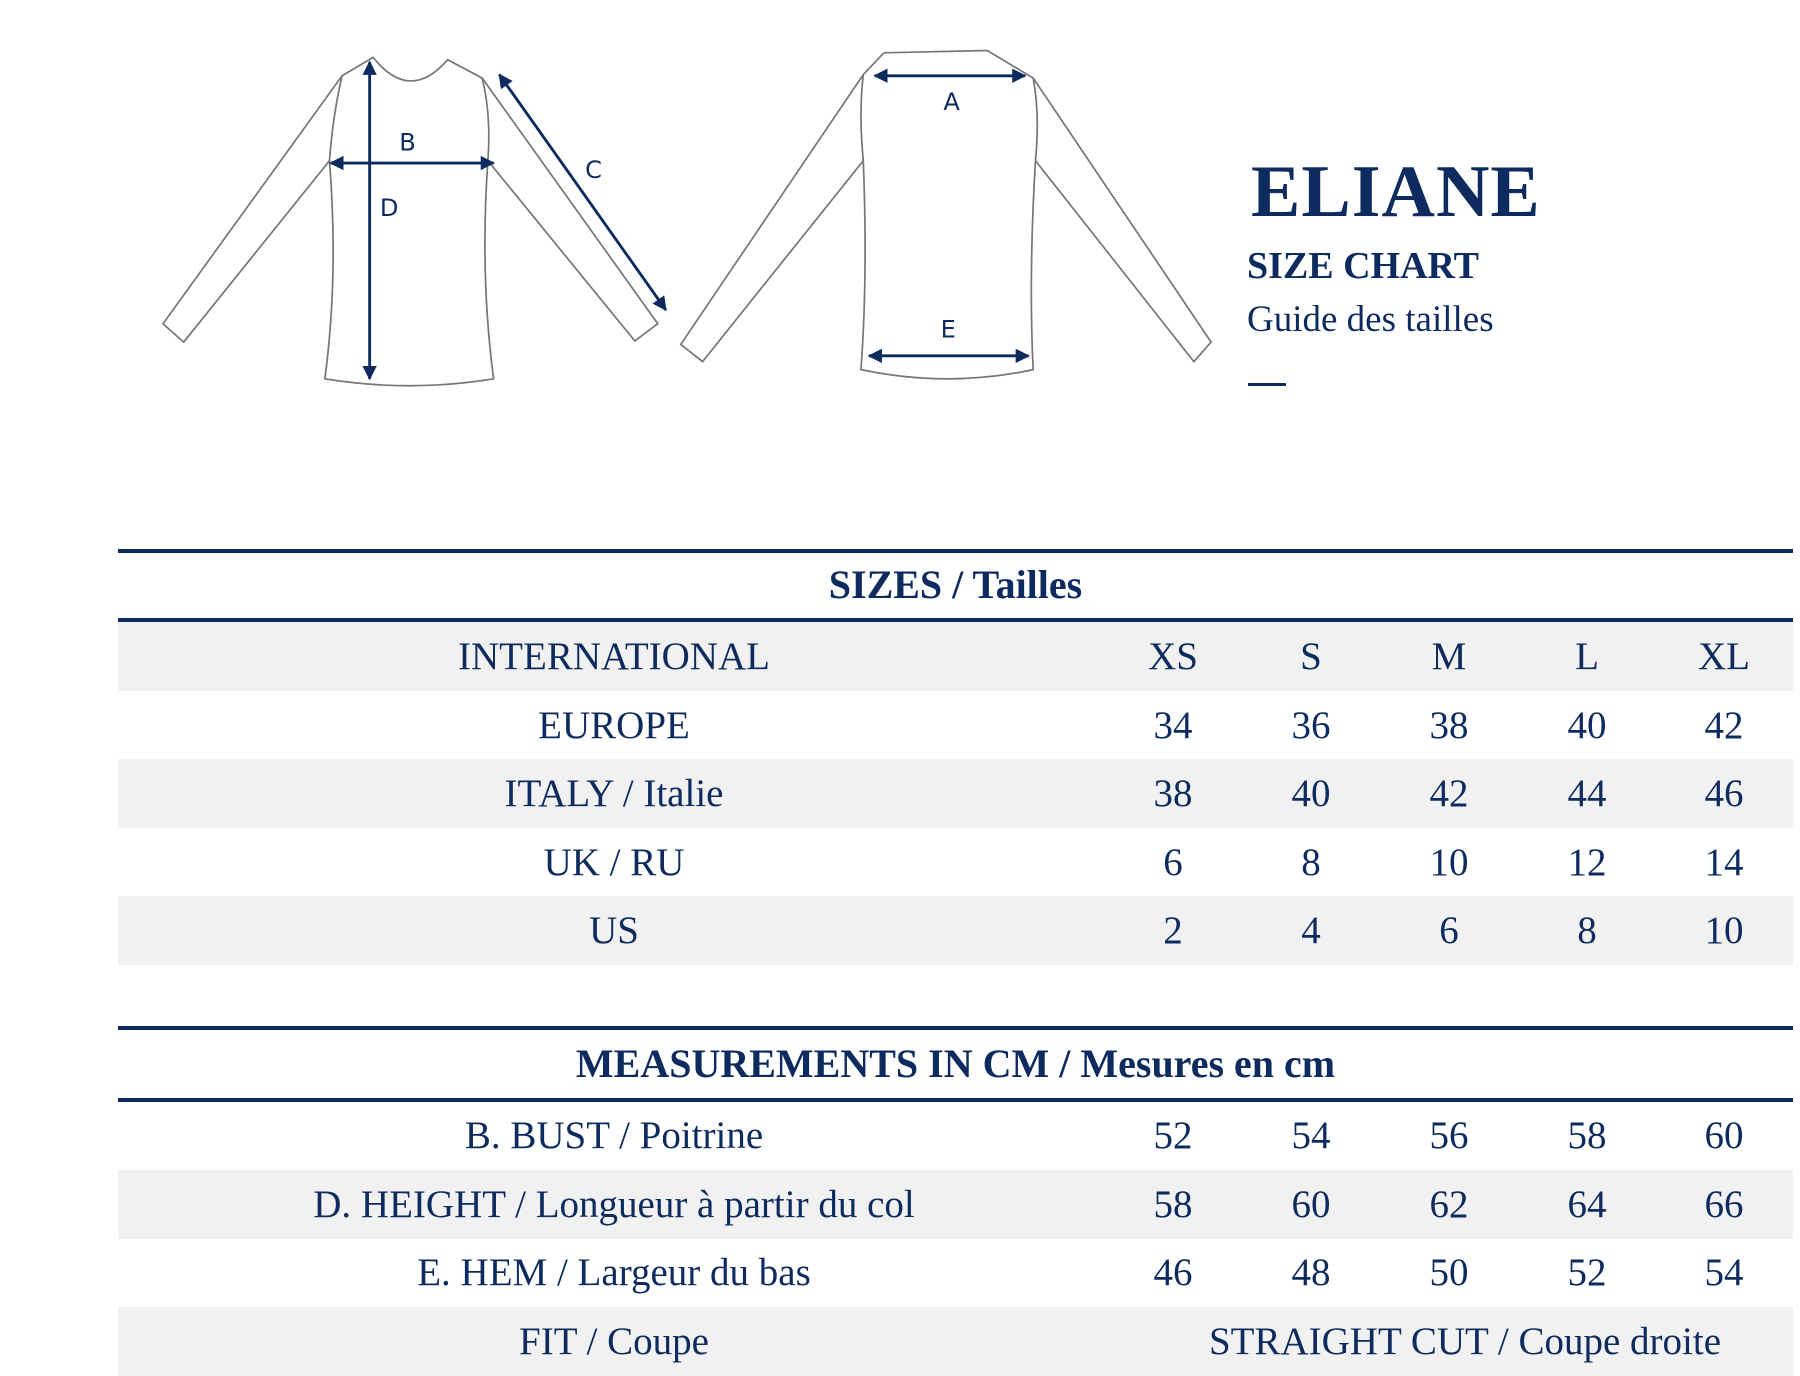 The height and width of the screenshot is (1376, 1800). What do you see at coordinates (1311, 656) in the screenshot?
I see `cell-value: S` at bounding box center [1311, 656].